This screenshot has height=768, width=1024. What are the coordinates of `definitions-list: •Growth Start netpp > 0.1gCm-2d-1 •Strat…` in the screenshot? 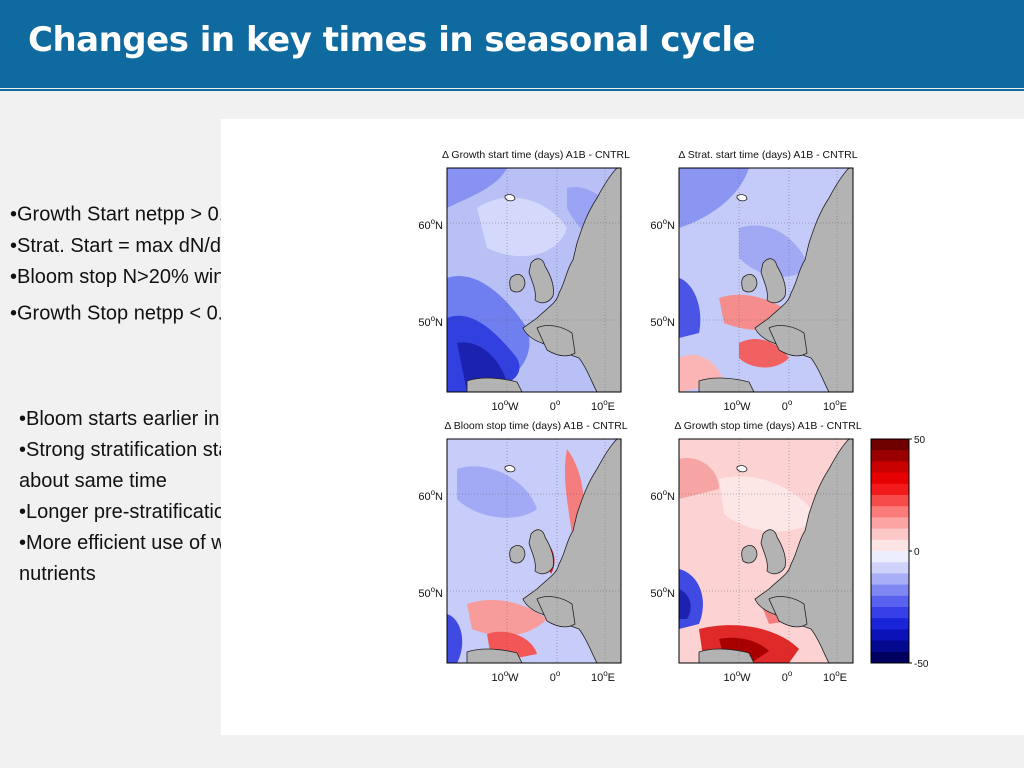 It's located at (160, 261).